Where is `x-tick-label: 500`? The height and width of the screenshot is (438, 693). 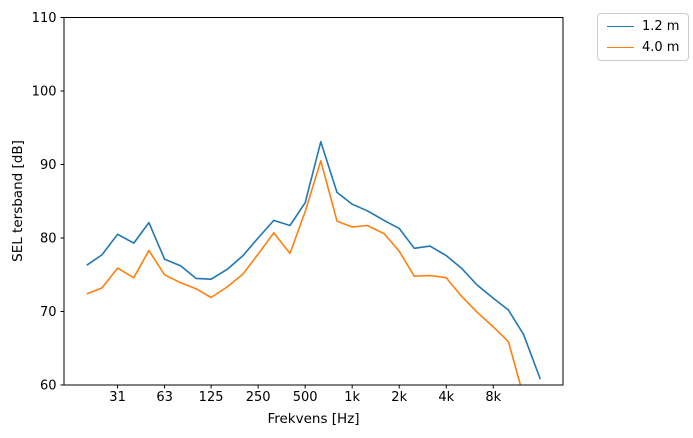
x-tick-label: 500 is located at coordinates (305, 397).